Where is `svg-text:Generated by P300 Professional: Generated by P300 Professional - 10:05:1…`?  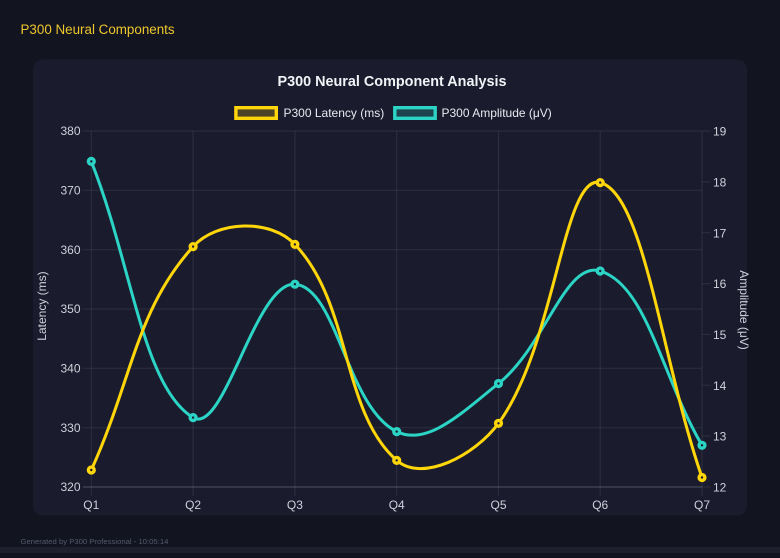 svg-text:Generated by P300 Professional: Generated by P300 Professional - 10:05:1… is located at coordinates (95, 541).